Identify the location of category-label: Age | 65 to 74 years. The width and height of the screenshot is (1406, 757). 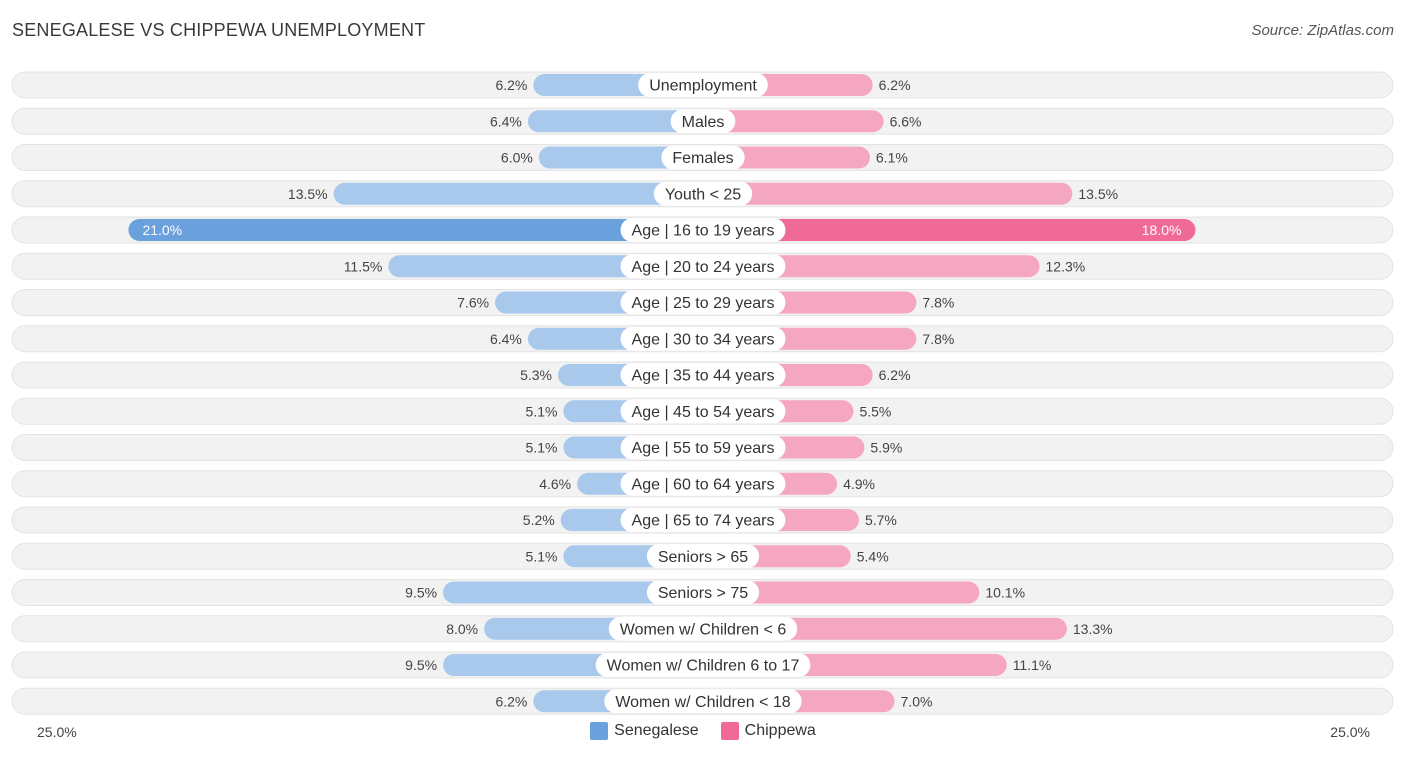
(703, 521).